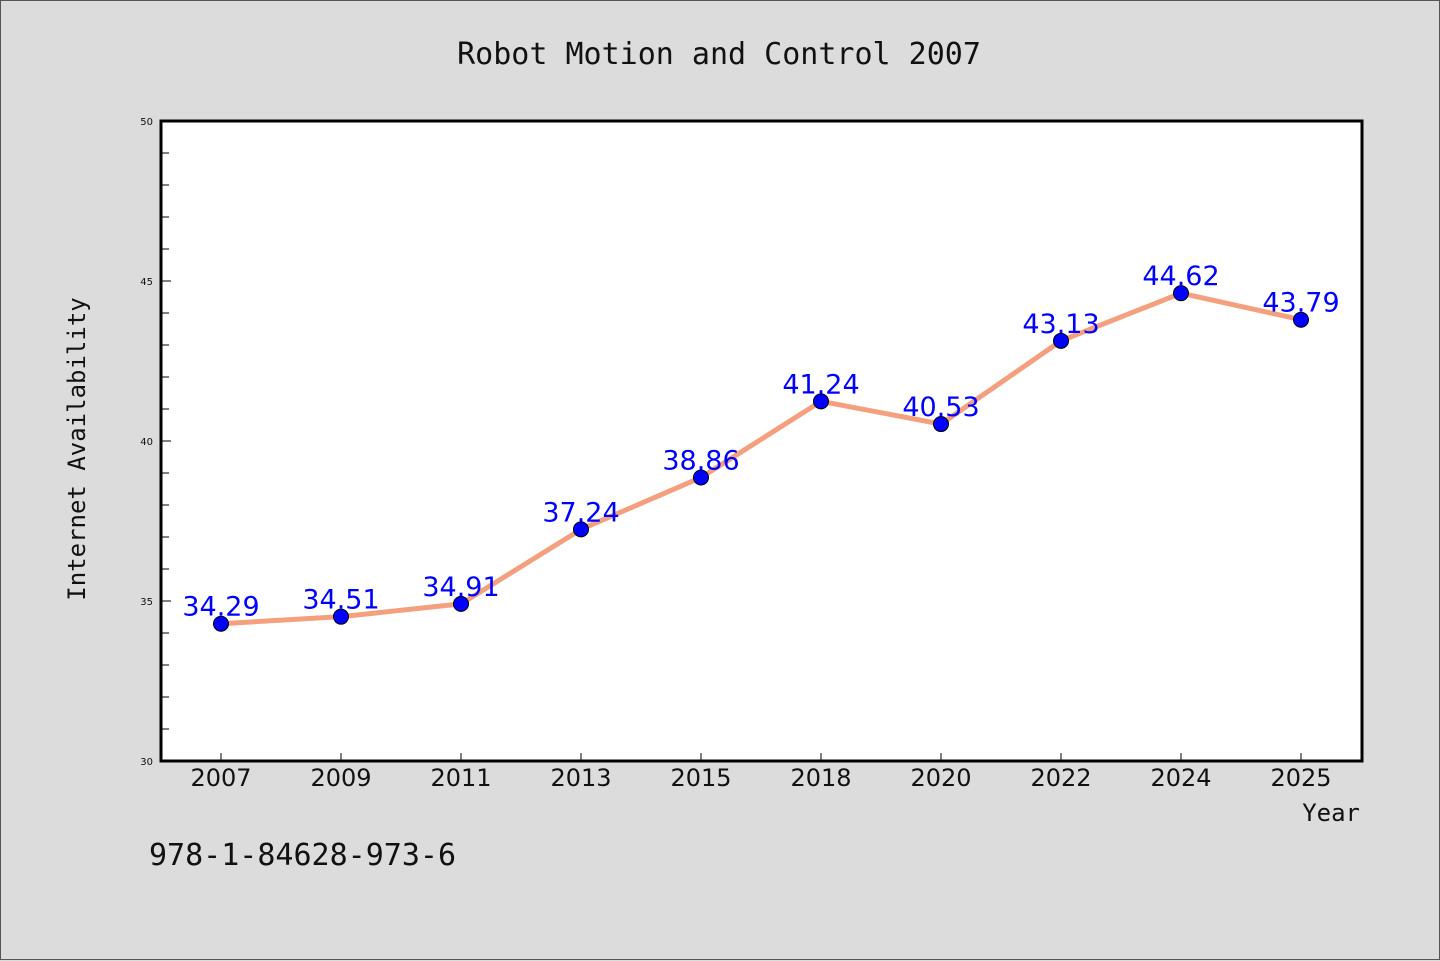 This screenshot has height=961, width=1440. Describe the element at coordinates (460, 587) in the screenshot. I see `data-label: 34.91` at that location.